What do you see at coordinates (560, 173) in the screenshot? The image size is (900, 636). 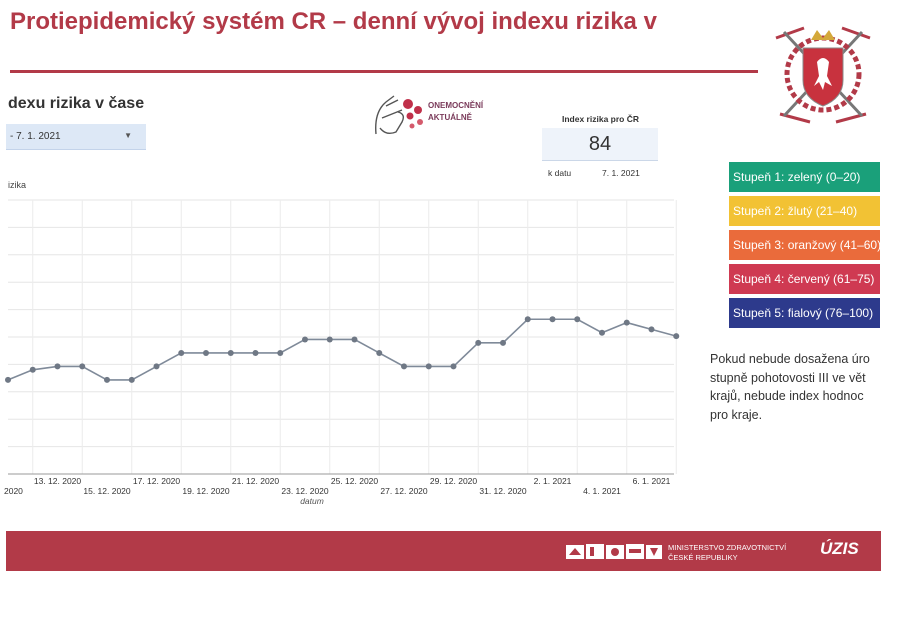 I see `as-of-date-label: k datu` at bounding box center [560, 173].